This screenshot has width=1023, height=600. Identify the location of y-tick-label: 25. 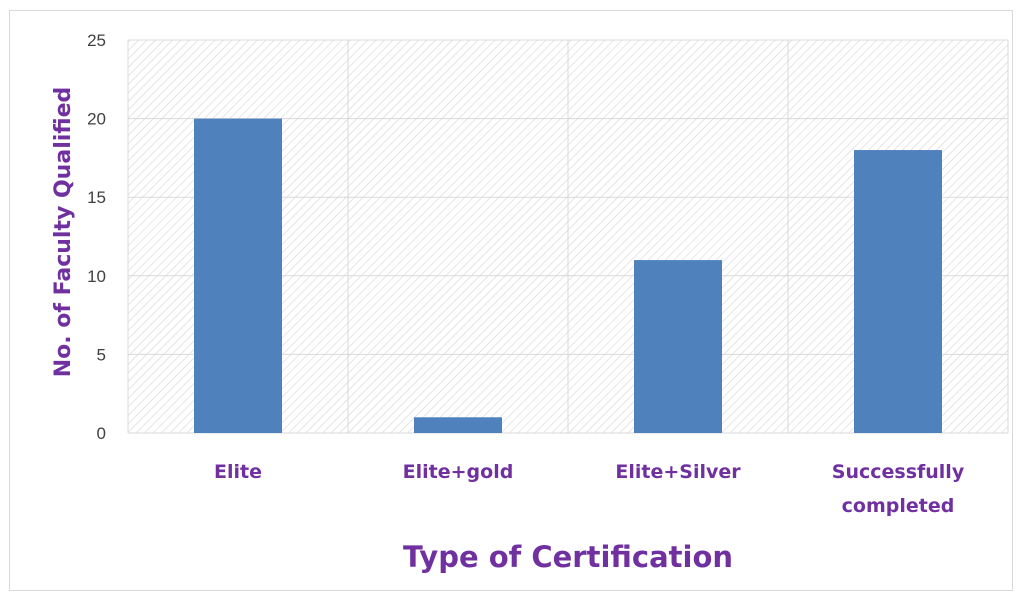
(96, 40).